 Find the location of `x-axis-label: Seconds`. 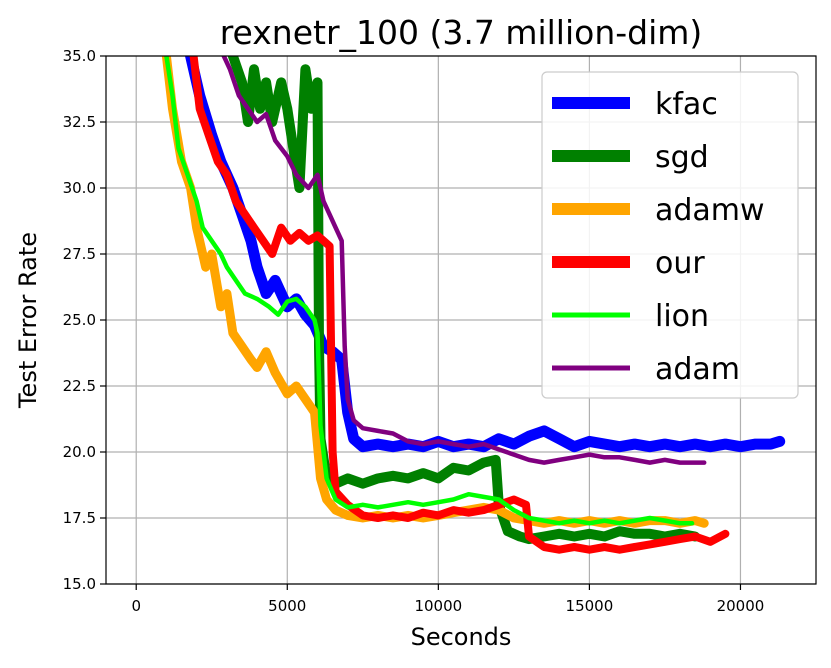

x-axis-label: Seconds is located at coordinates (461, 637).